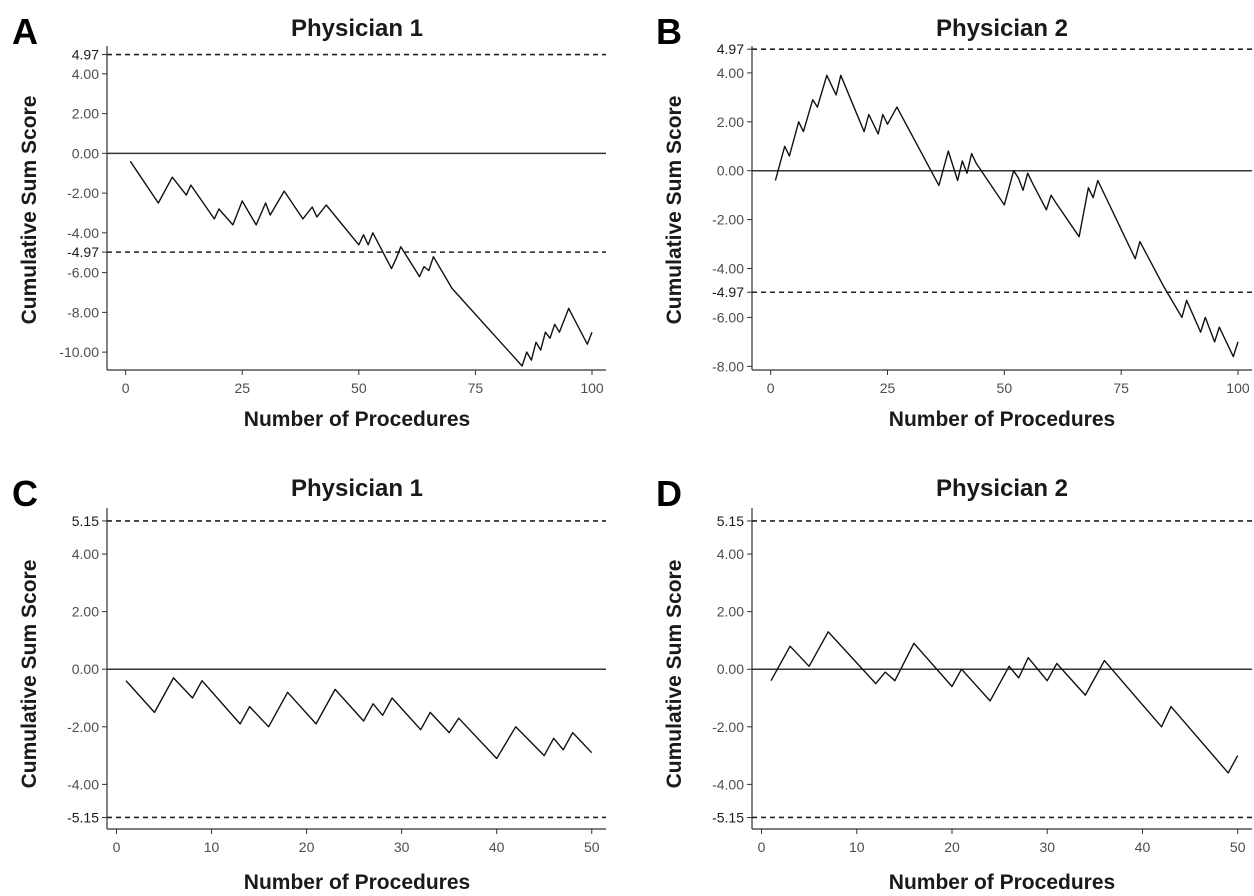 This screenshot has width=1254, height=896. Describe the element at coordinates (359, 718) in the screenshot. I see `cusum-series-line-c` at that location.